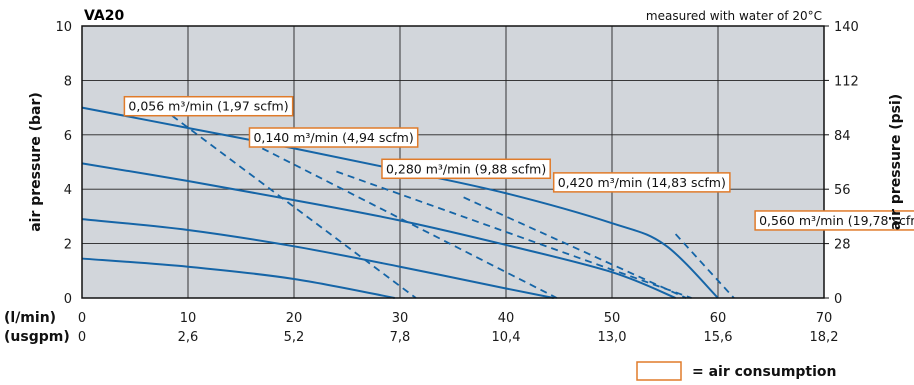 The height and width of the screenshot is (385, 914). I want to click on y-tick-label-psi: 84, so click(842, 136).